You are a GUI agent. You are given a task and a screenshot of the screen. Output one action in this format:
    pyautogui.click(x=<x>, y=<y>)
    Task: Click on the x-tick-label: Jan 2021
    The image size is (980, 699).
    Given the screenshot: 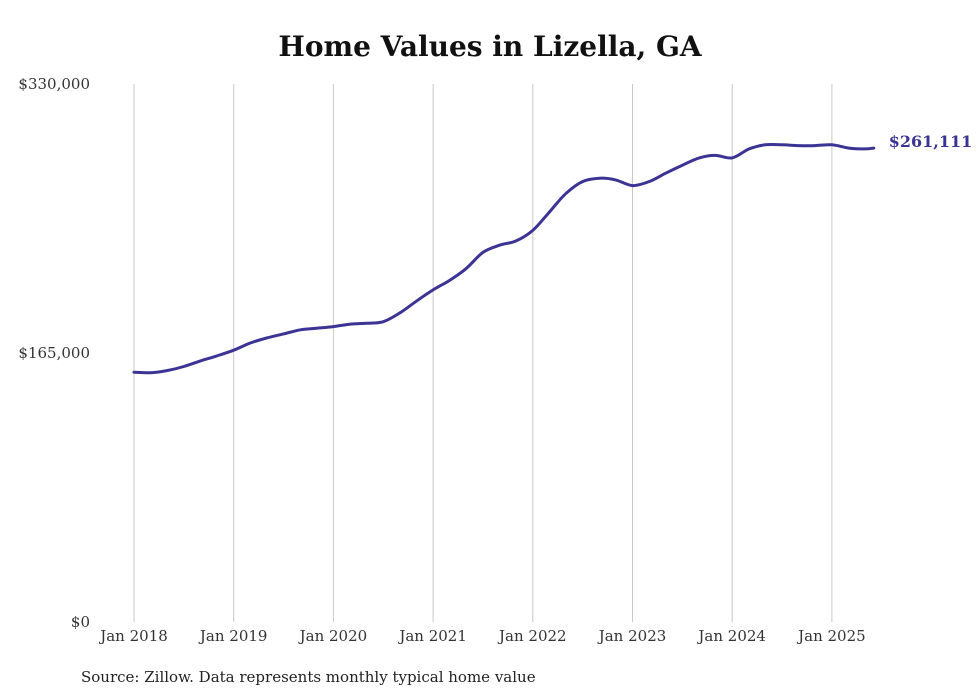 What is the action you would take?
    pyautogui.click(x=432, y=636)
    